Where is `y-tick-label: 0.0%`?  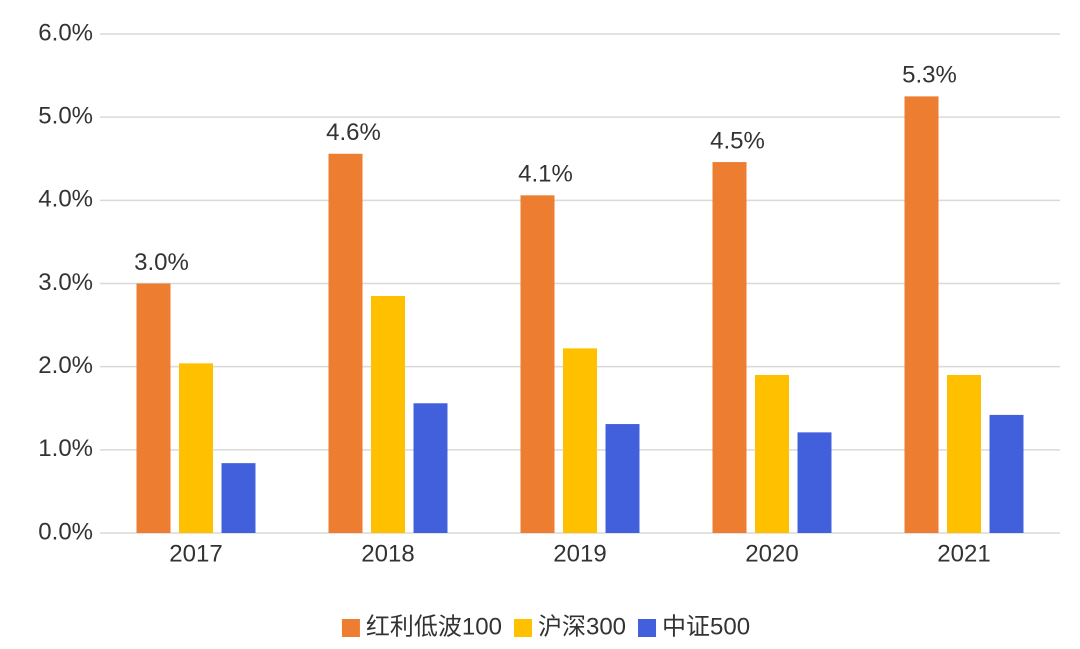
y-tick-label: 0.0% is located at coordinates (65, 531).